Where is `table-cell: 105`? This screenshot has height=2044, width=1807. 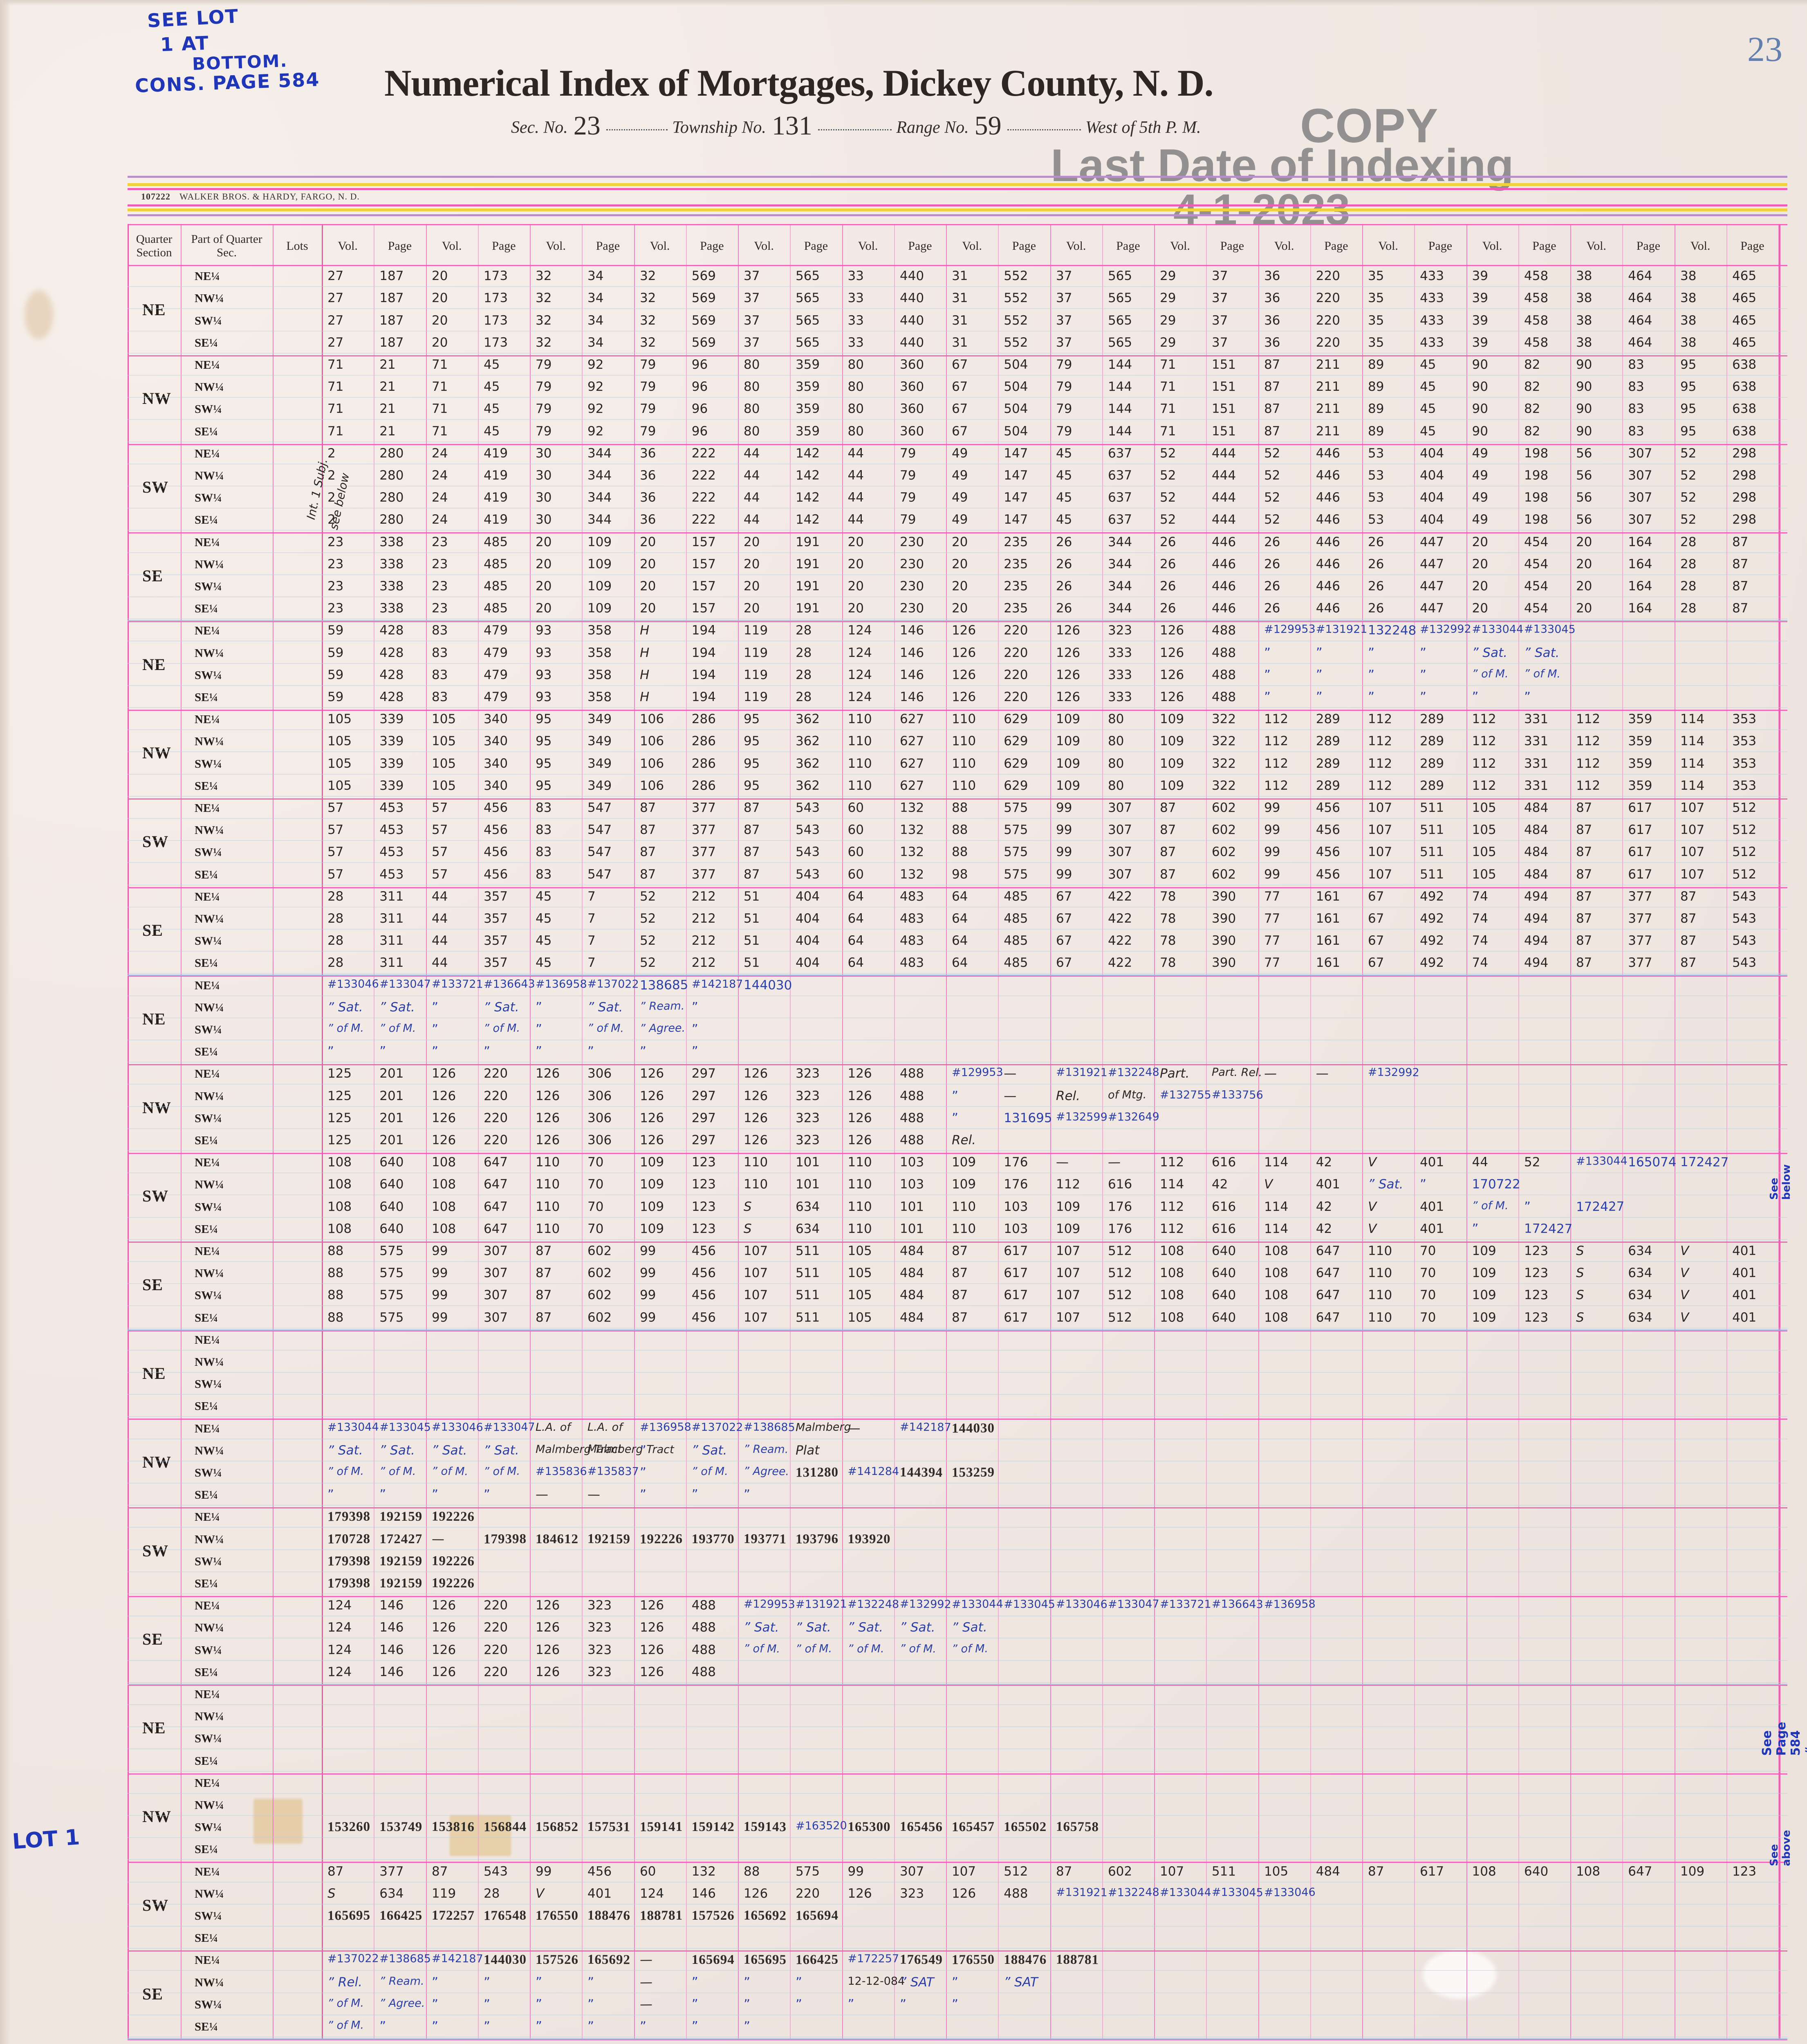 table-cell: 105 is located at coordinates (859, 1273).